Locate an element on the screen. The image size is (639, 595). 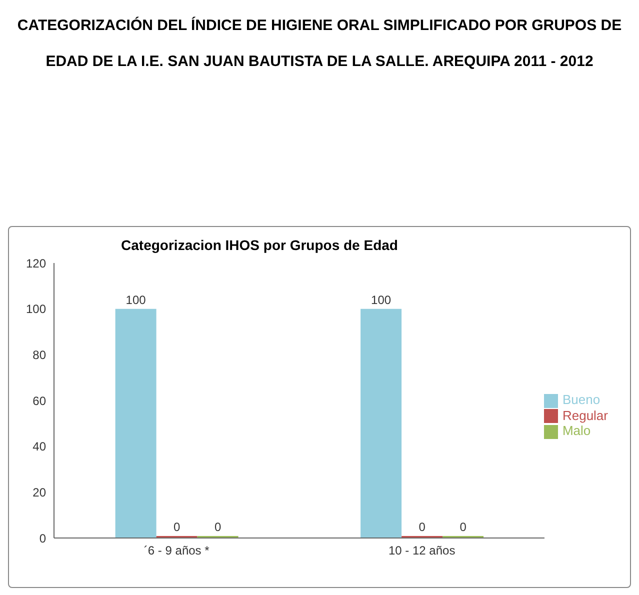
y-tick-label: 60 is located at coordinates (39, 401).